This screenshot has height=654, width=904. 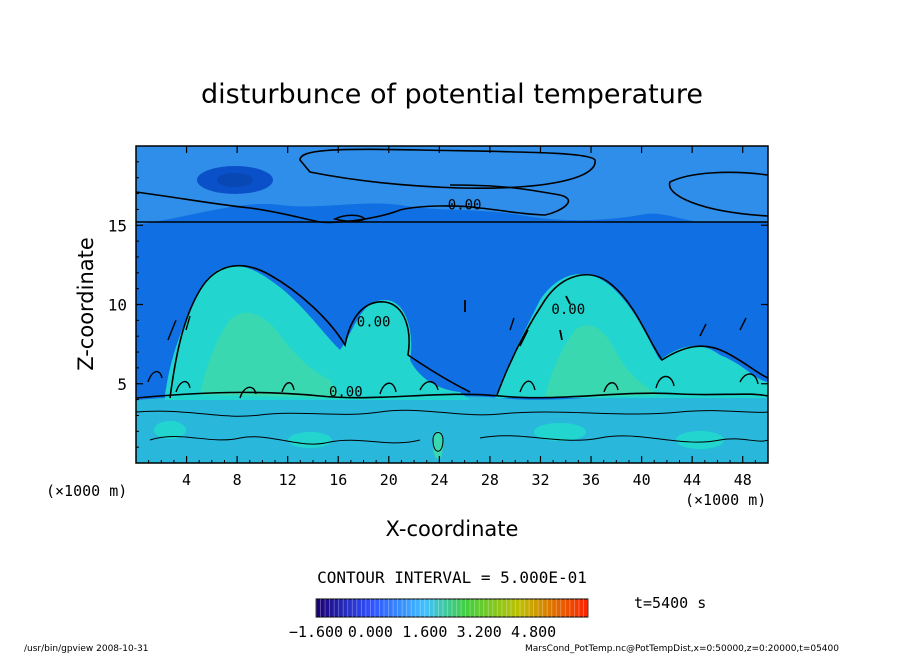 I want to click on colorbar-tick-label: 3.200, so click(x=479, y=632).